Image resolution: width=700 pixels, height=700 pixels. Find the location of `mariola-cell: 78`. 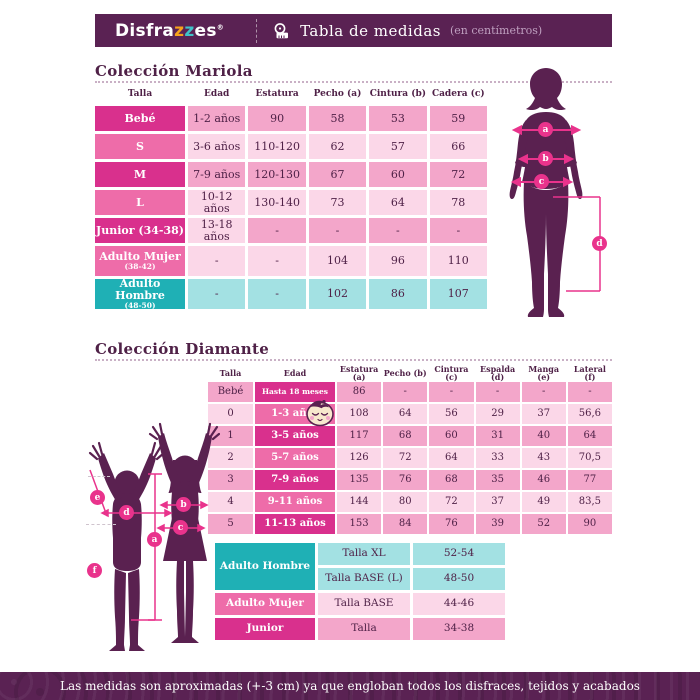

mariola-cell: 78 is located at coordinates (458, 202).